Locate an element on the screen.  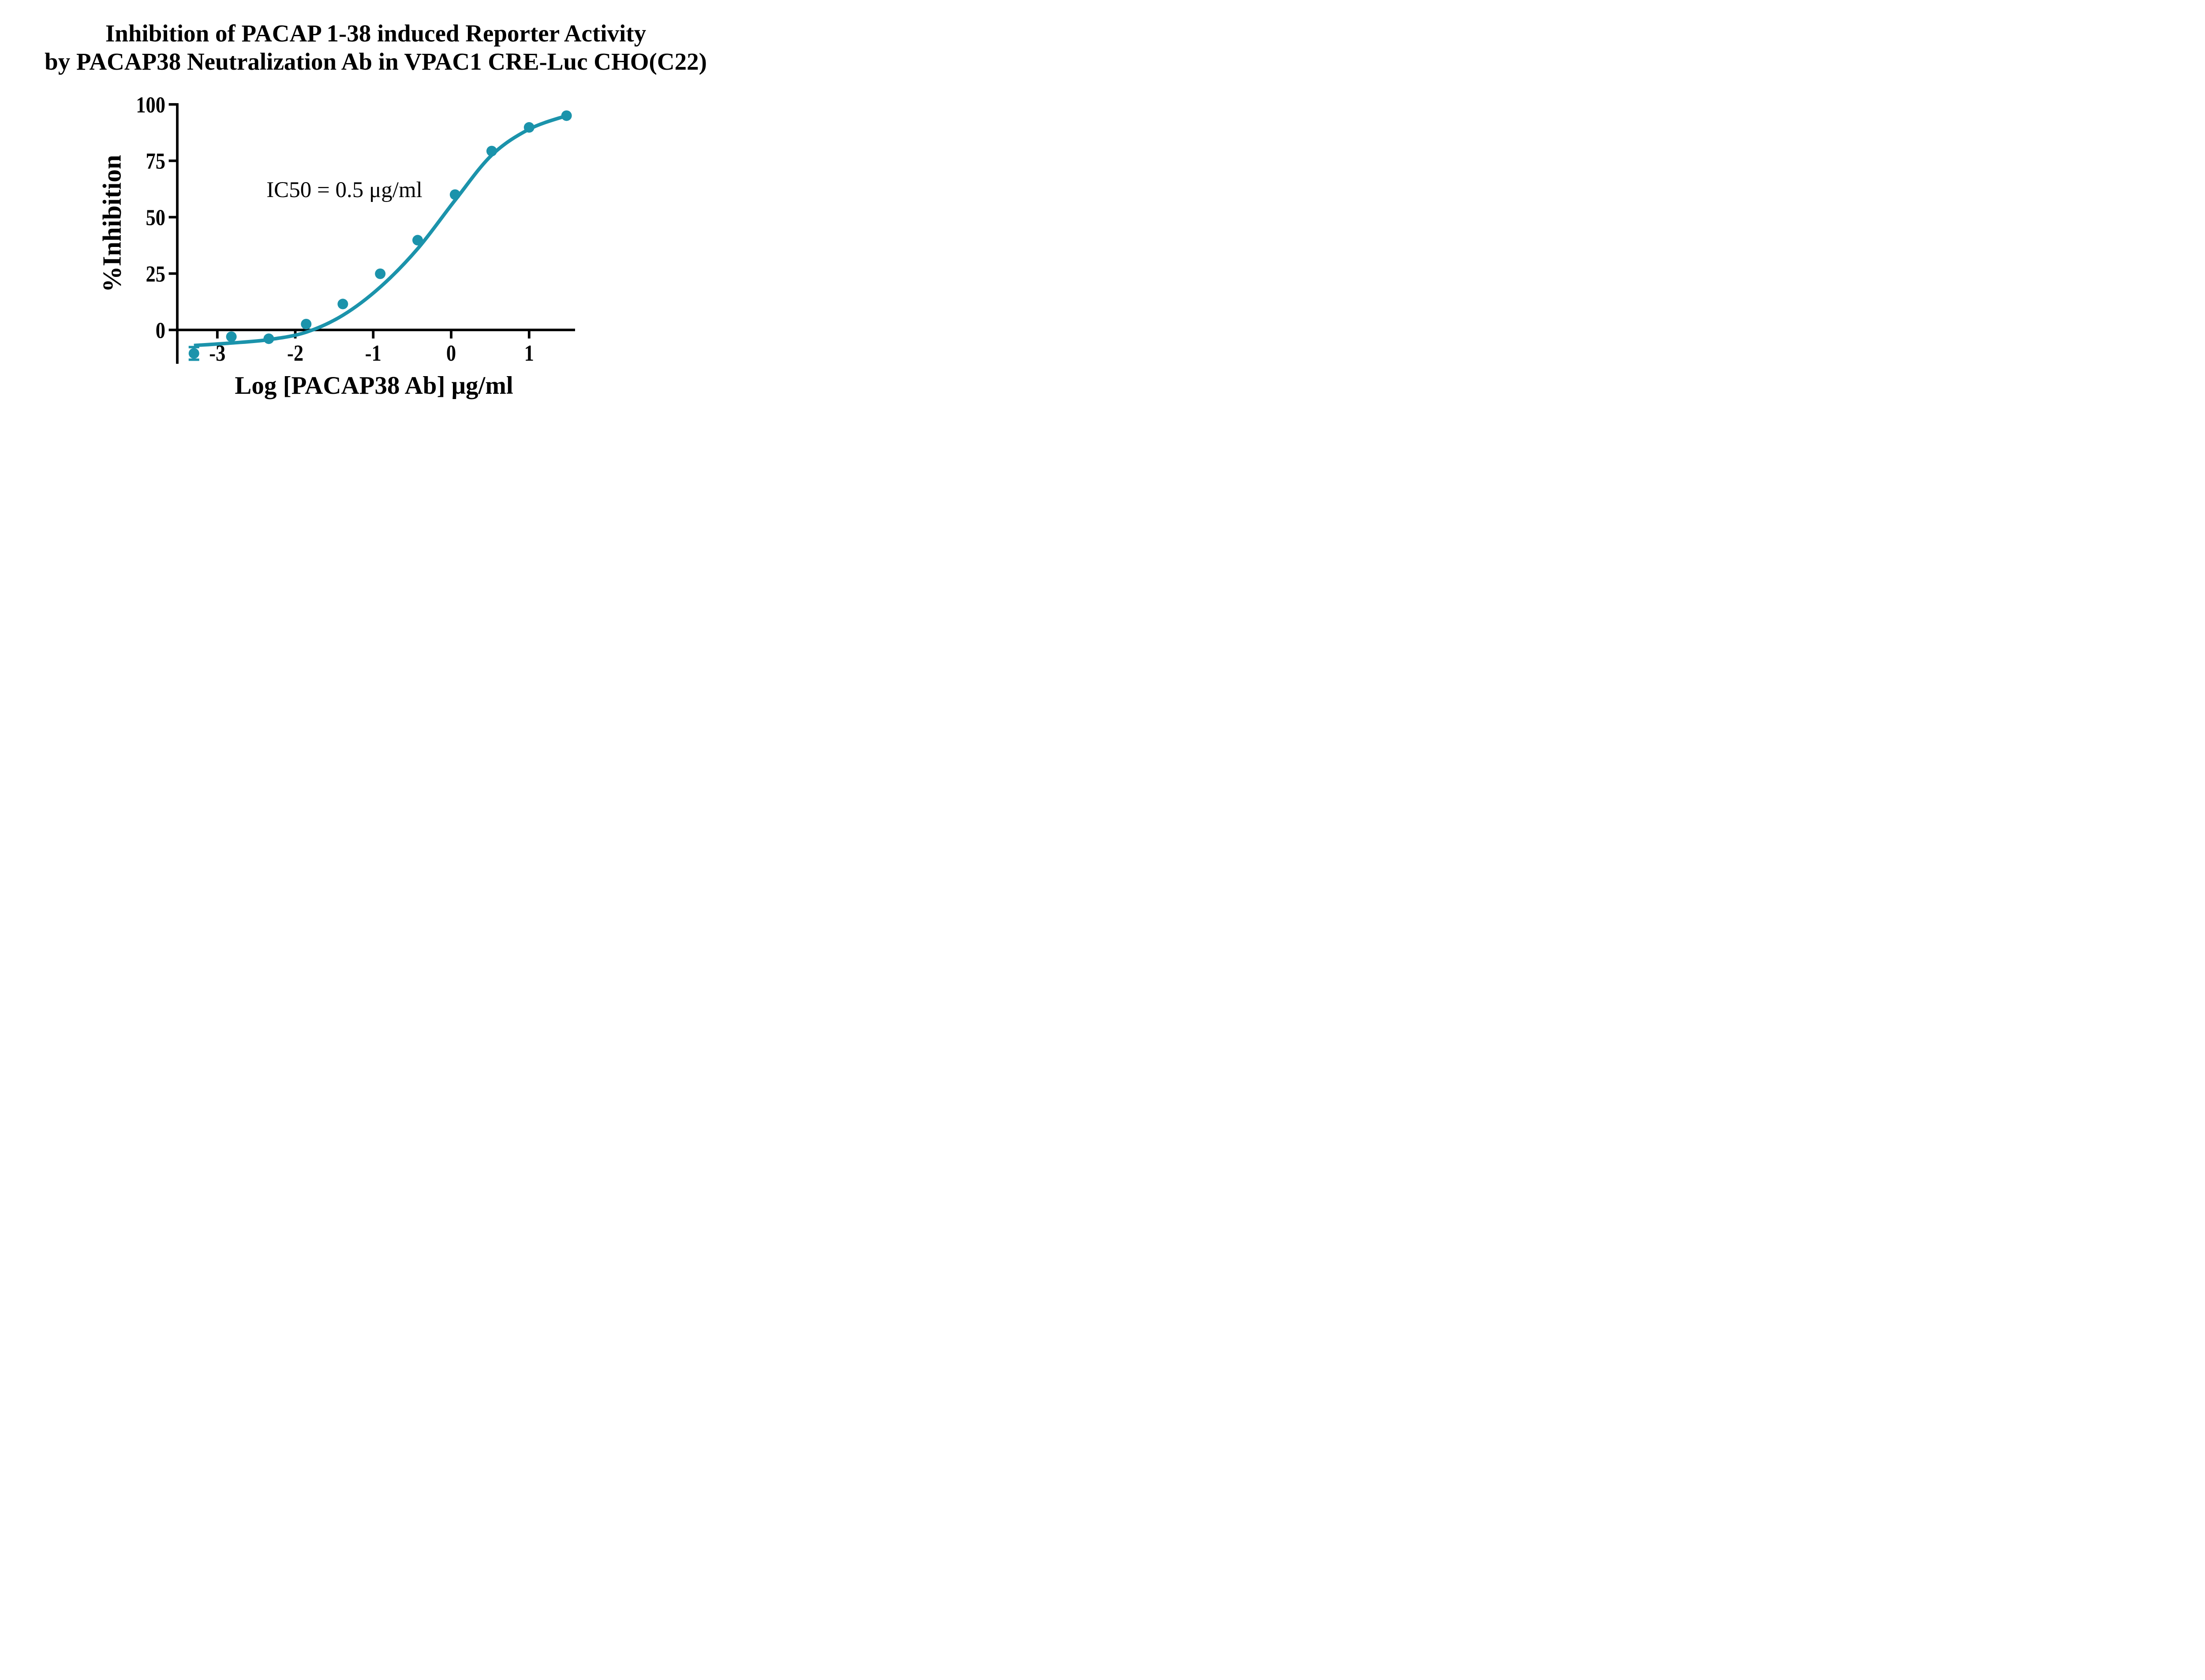
y-tick-label: 100 is located at coordinates (150, 105).